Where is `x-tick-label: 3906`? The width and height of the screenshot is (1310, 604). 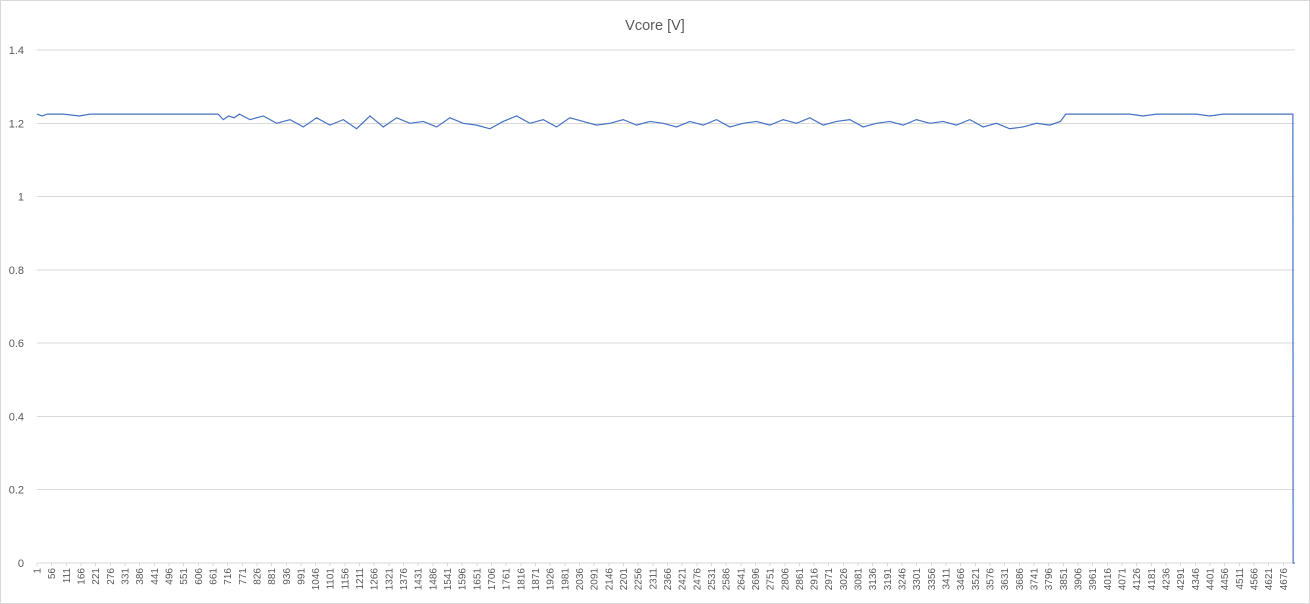 x-tick-label: 3906 is located at coordinates (1079, 579).